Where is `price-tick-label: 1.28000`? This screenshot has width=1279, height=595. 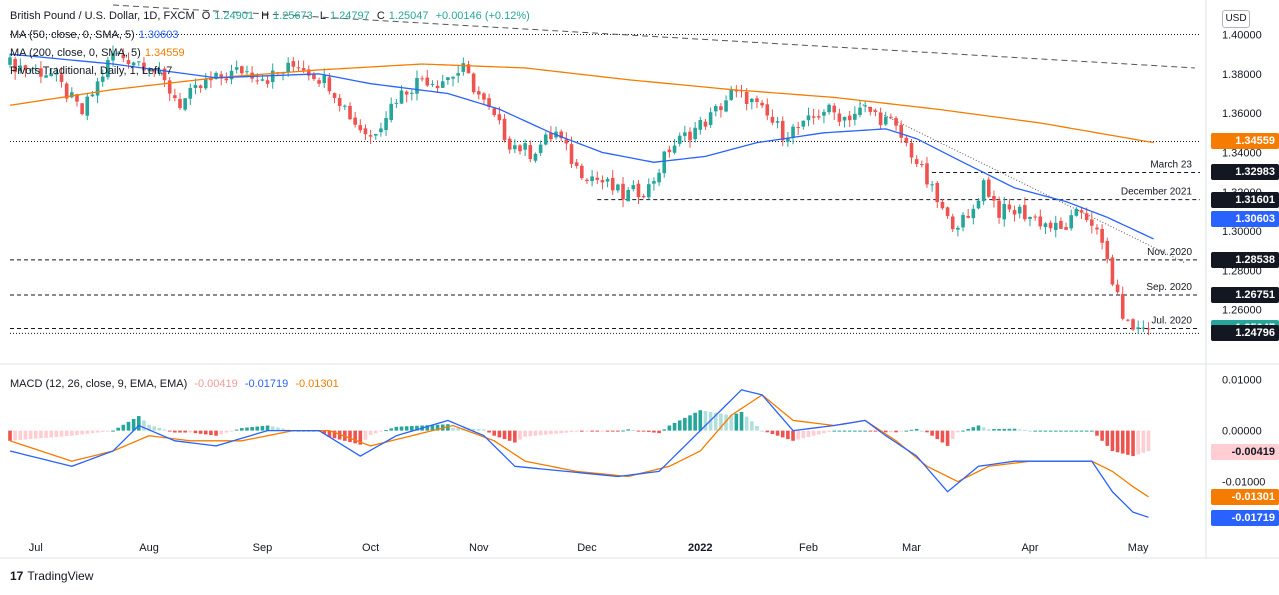
price-tick-label: 1.28000 is located at coordinates (1242, 271).